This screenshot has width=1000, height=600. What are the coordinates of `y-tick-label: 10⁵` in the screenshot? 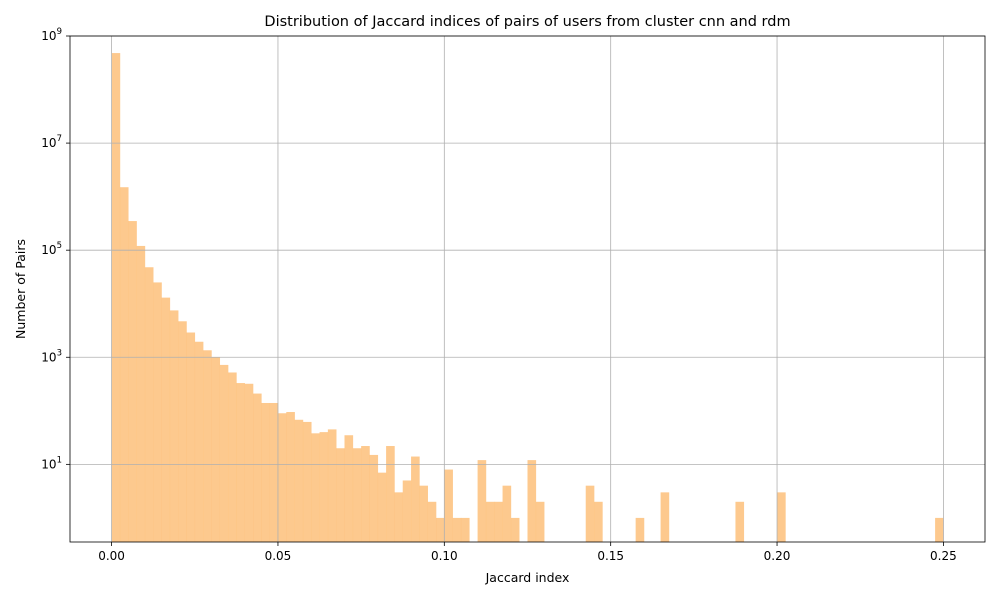 It's located at (51, 249).